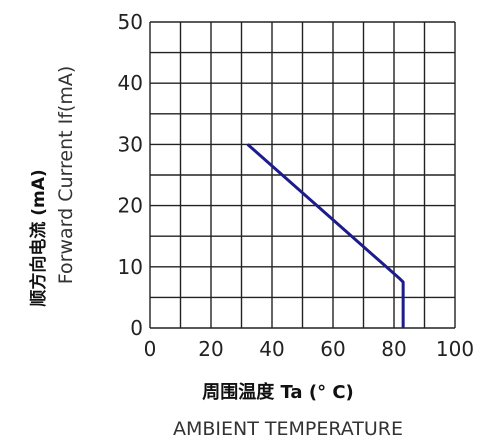 This screenshot has height=443, width=478. What do you see at coordinates (130, 144) in the screenshot?
I see `y-tick-label: 30` at bounding box center [130, 144].